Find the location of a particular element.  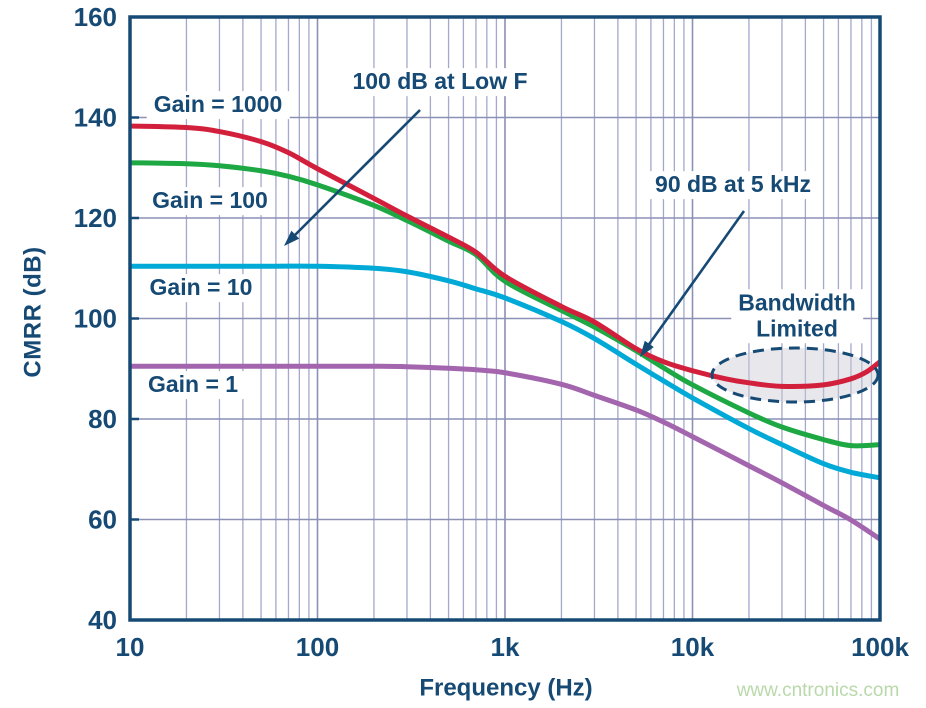

x-axis-title: Frequency (Hz) is located at coordinates (506, 688).